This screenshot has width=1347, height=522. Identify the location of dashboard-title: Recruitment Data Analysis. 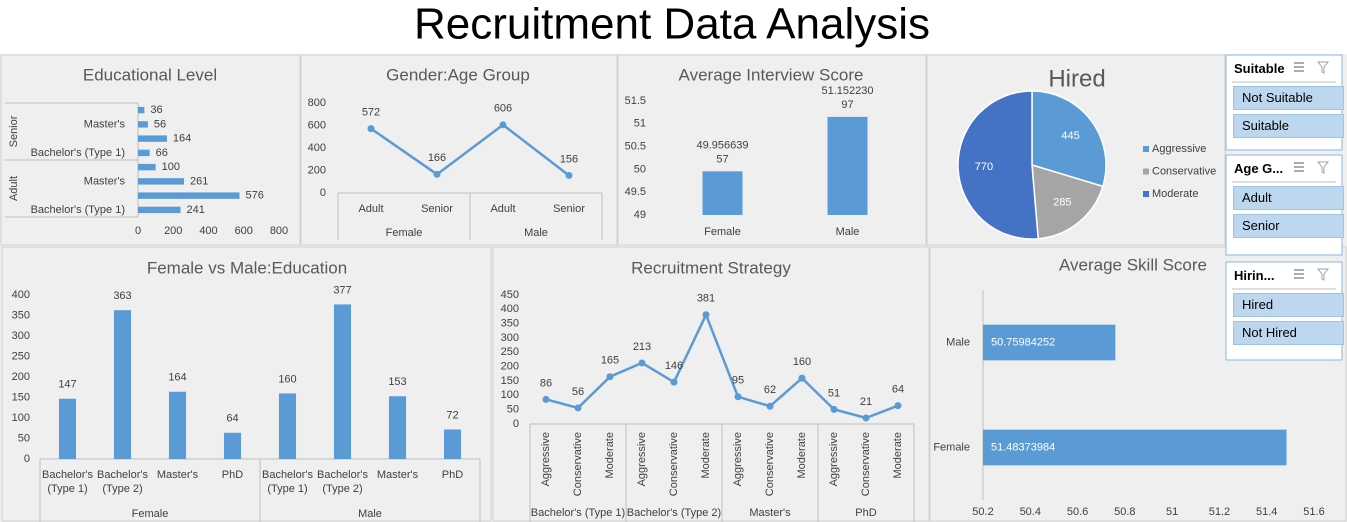
(672, 24).